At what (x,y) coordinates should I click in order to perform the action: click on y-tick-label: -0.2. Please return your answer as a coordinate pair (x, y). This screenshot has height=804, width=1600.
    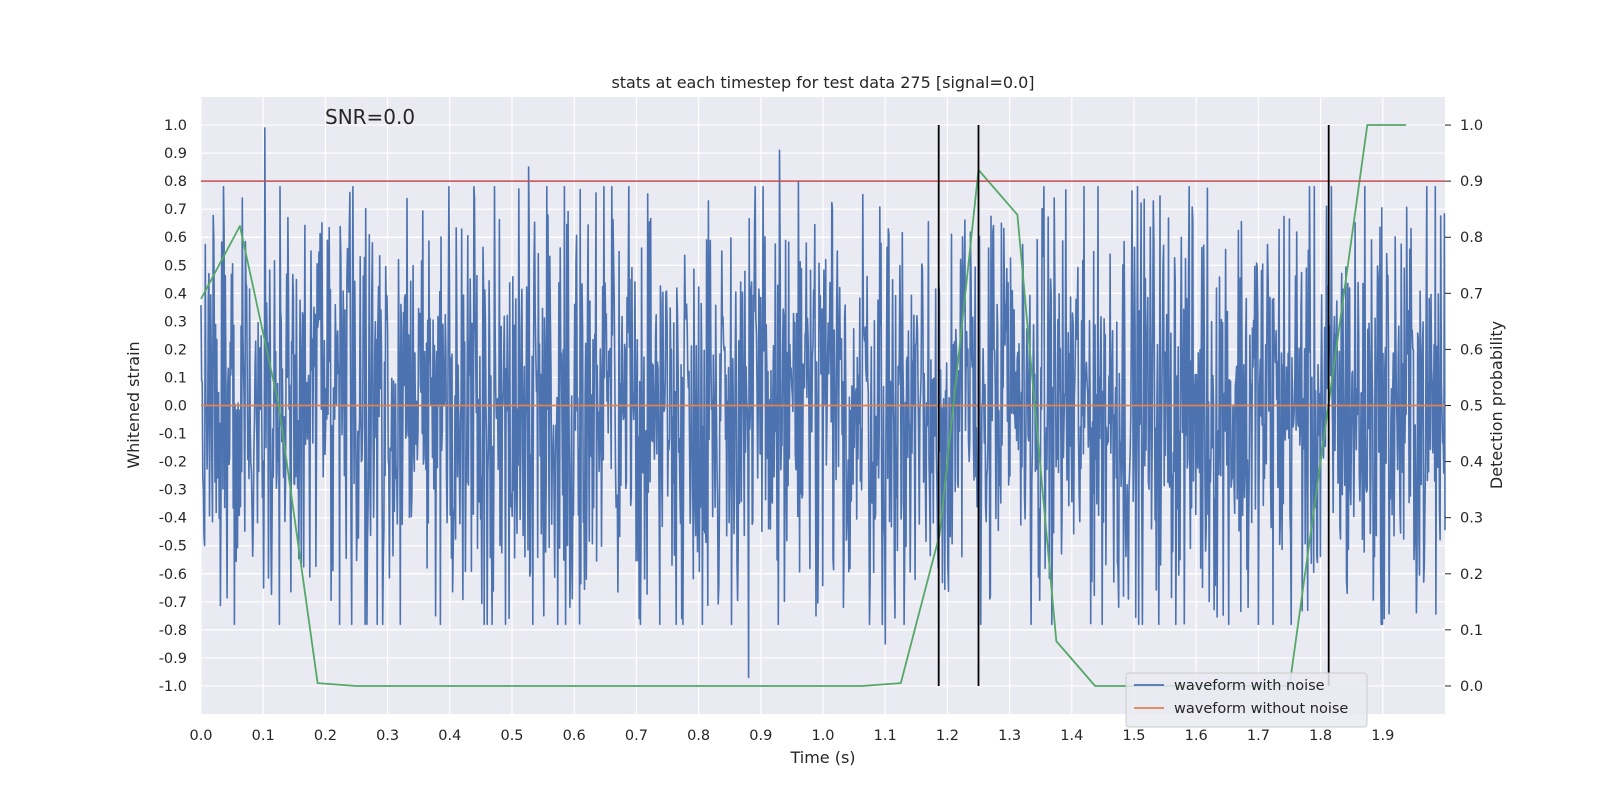
    Looking at the image, I should click on (173, 463).